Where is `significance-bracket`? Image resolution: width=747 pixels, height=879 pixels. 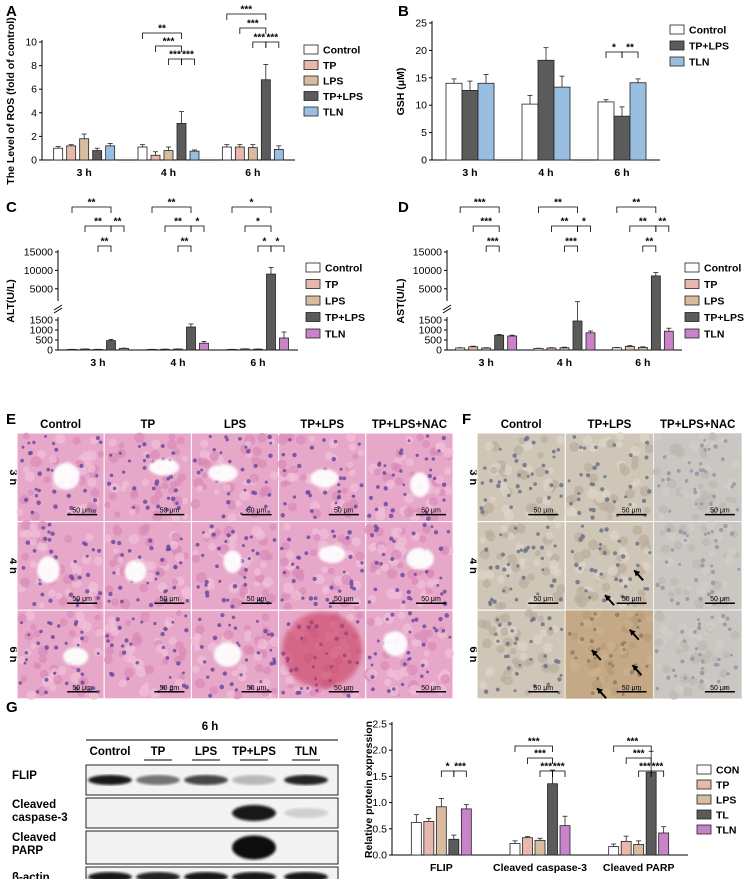
significance-bracket is located at coordinates (272, 44).